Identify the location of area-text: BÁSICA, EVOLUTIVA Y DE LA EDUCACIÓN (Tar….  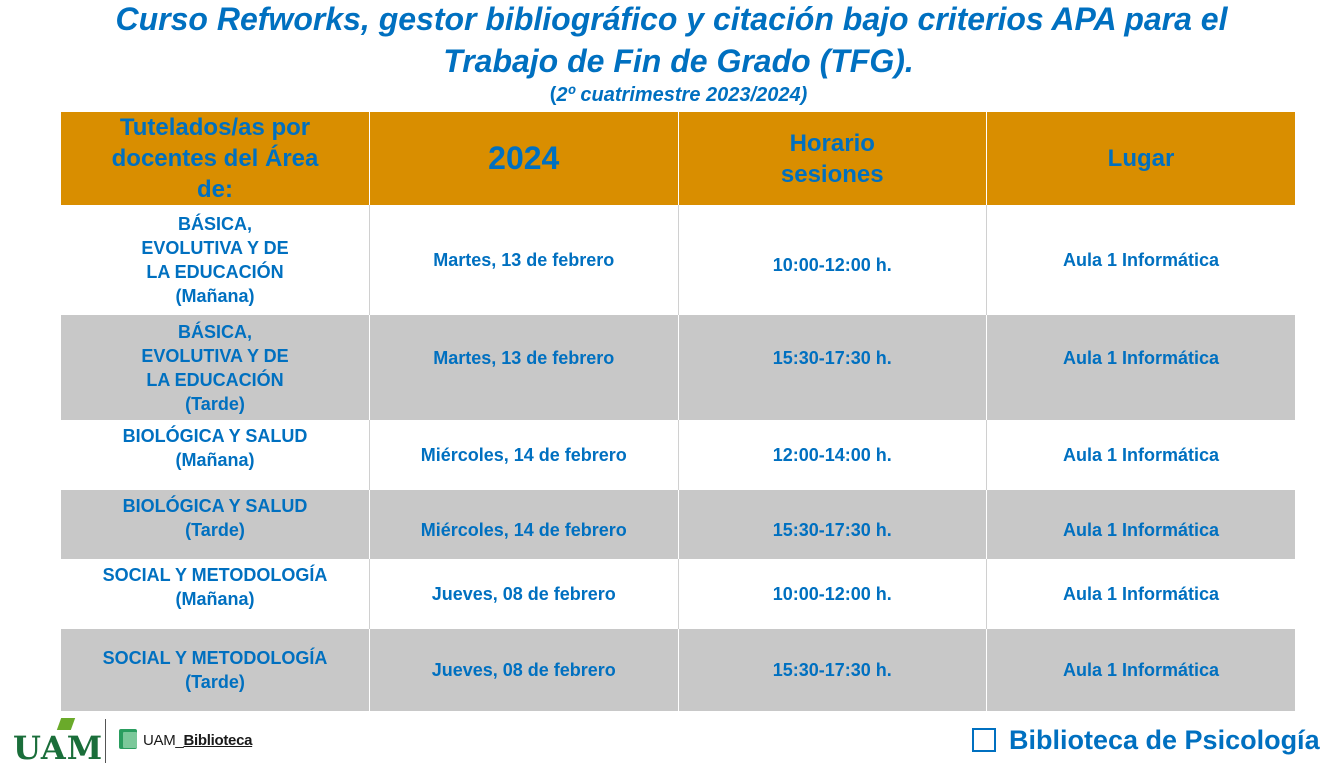
(215, 367).